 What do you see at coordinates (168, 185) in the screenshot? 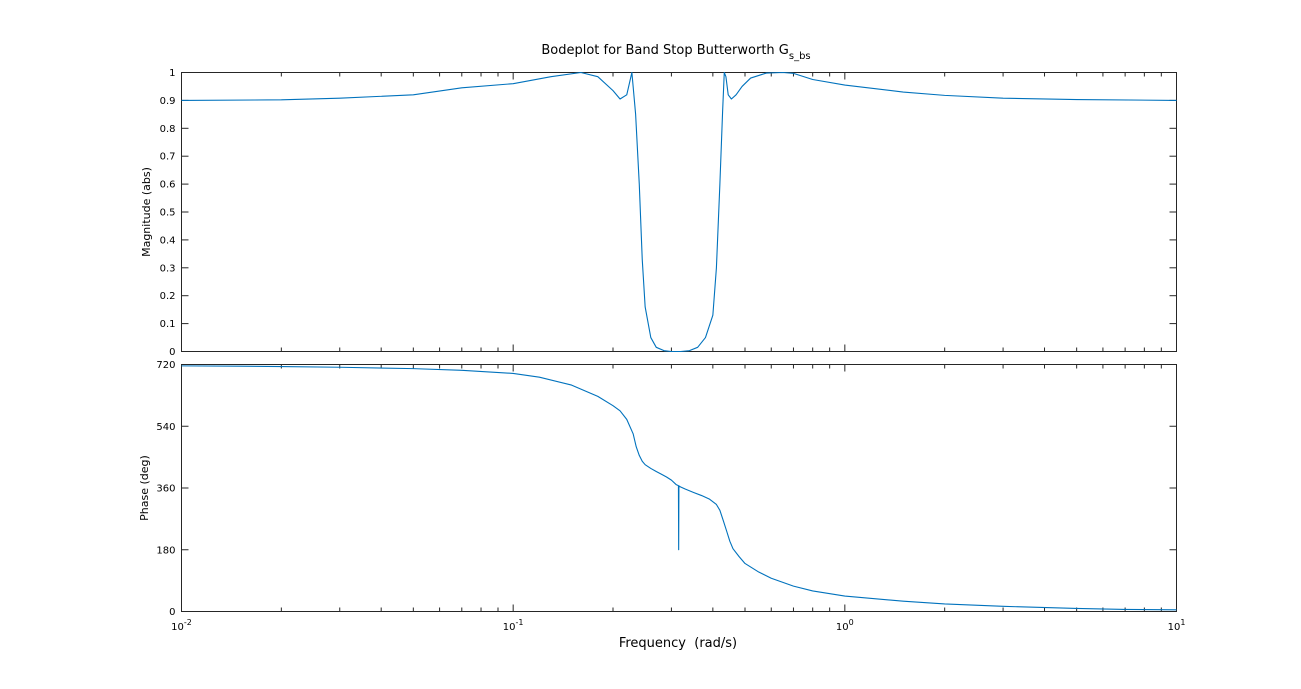
I see `y-tick-label: 0.6` at bounding box center [168, 185].